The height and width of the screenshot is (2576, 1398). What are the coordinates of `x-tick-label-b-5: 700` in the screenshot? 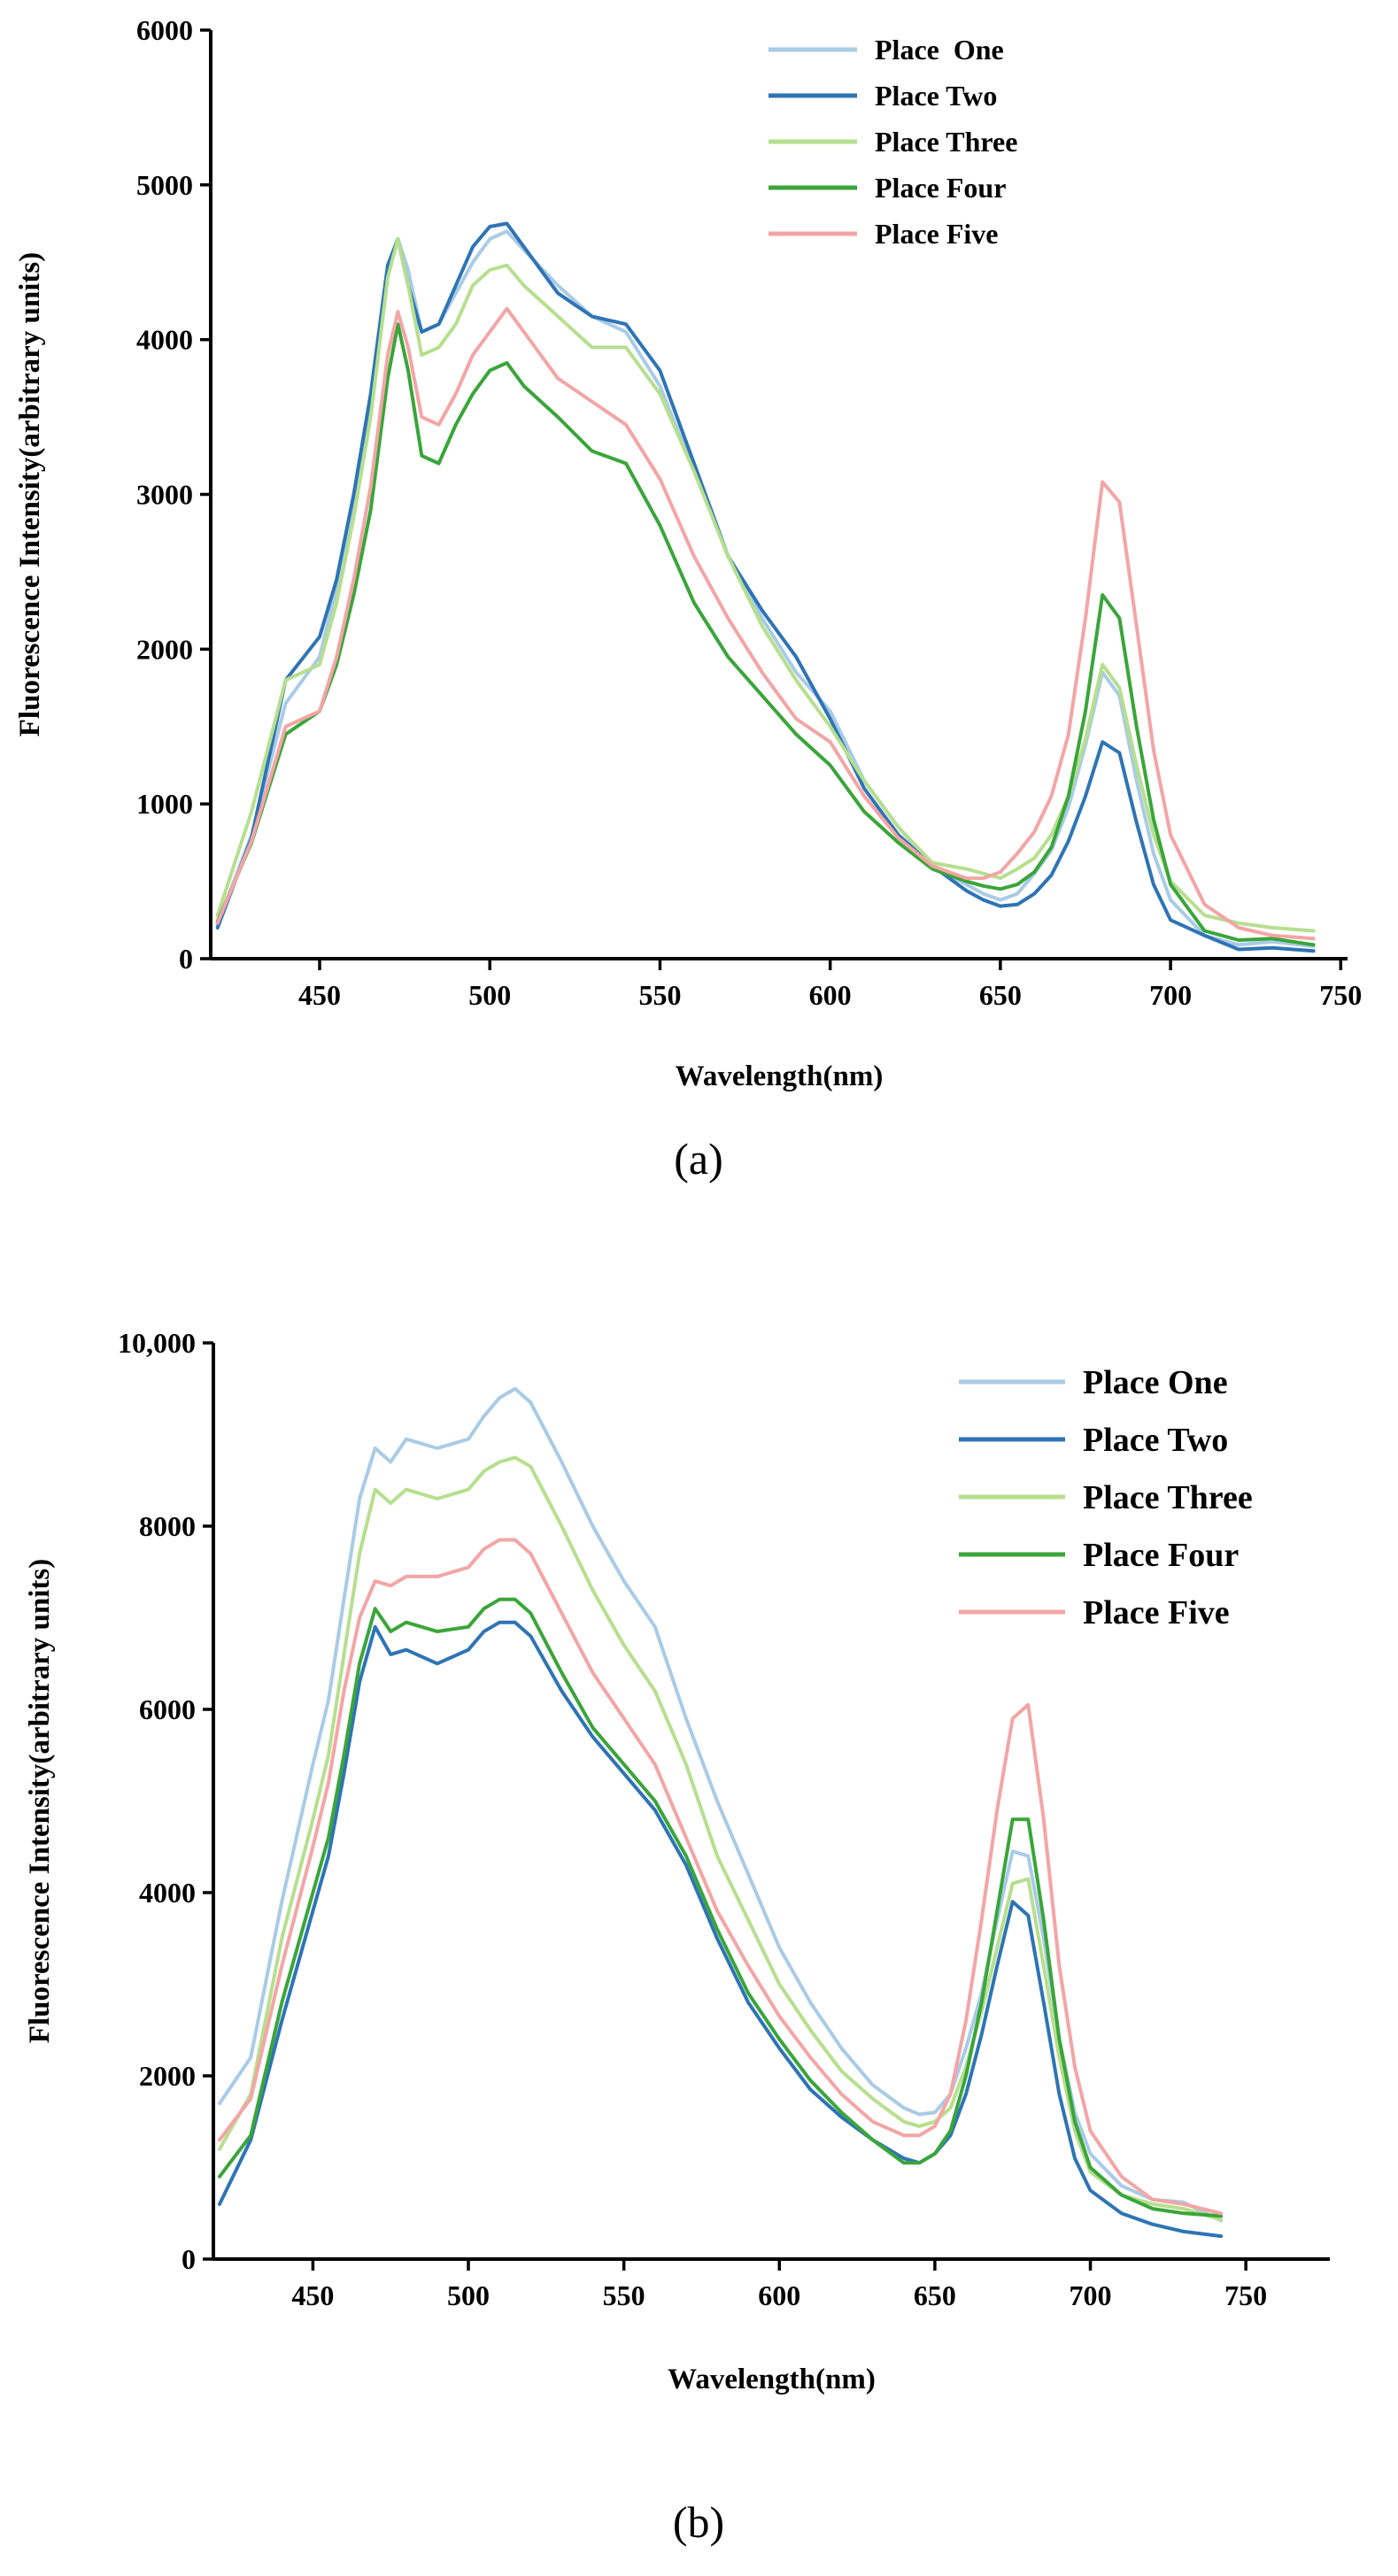 It's located at (1091, 2295).